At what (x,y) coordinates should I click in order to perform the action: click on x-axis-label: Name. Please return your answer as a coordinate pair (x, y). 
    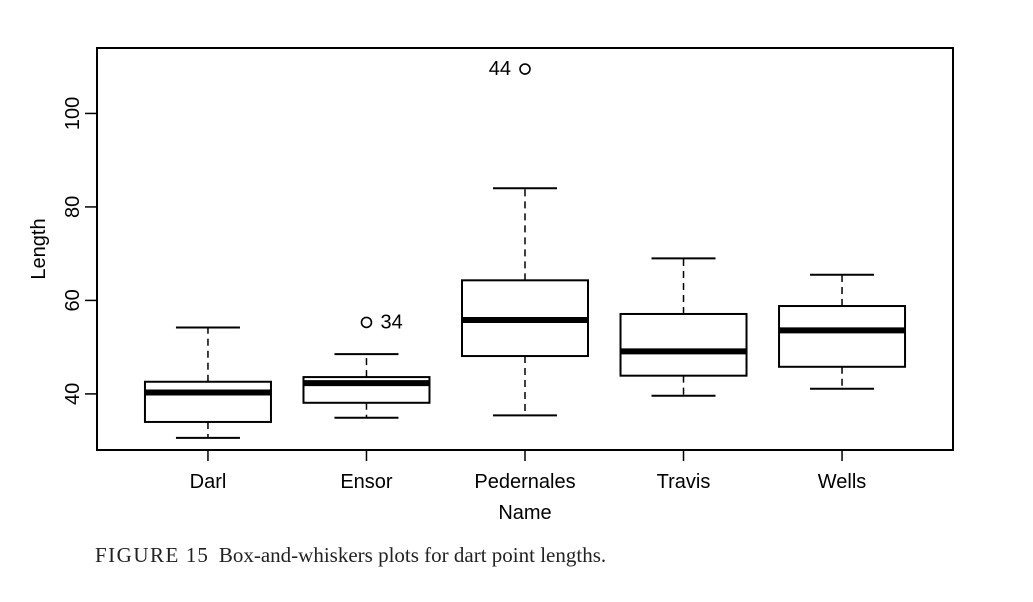
    Looking at the image, I should click on (524, 513).